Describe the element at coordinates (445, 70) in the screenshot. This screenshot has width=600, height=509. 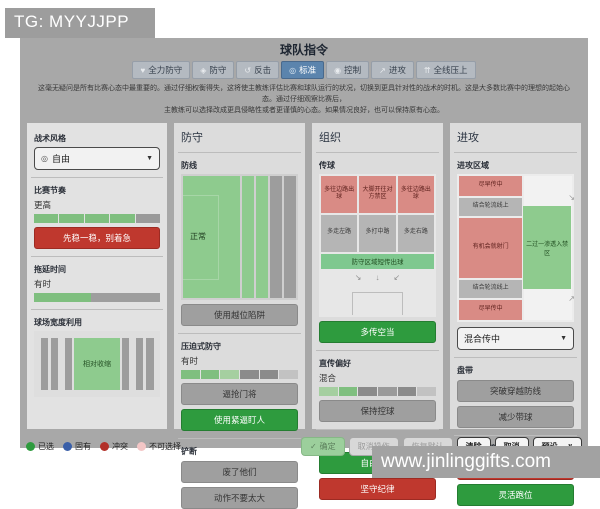
I see `tab-overload: ⇈ 全线压上` at that location.